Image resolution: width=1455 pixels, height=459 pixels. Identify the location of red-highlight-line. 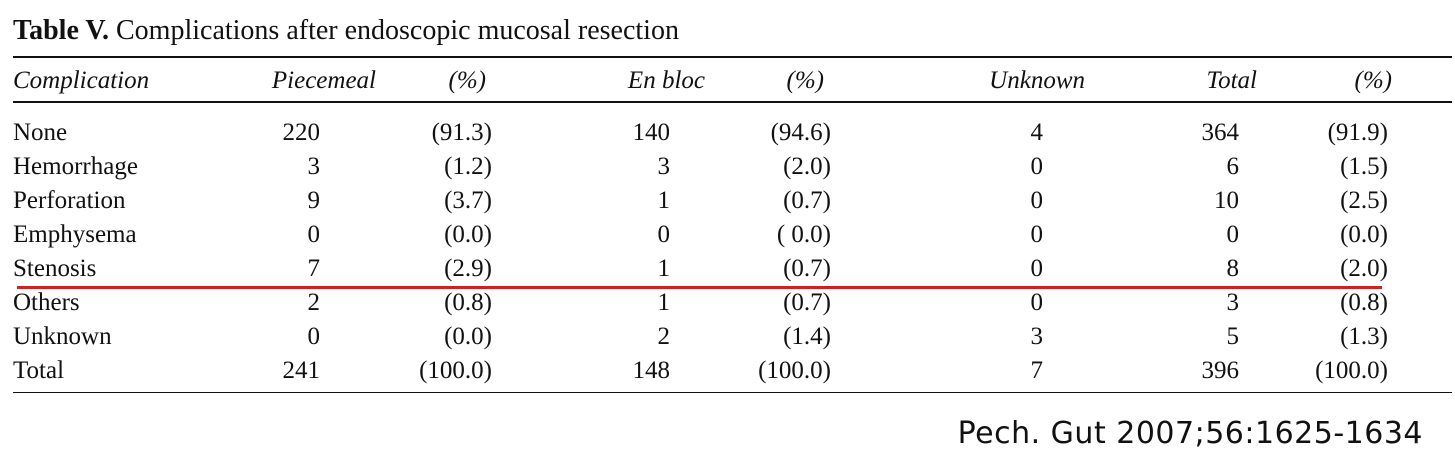
(699, 287).